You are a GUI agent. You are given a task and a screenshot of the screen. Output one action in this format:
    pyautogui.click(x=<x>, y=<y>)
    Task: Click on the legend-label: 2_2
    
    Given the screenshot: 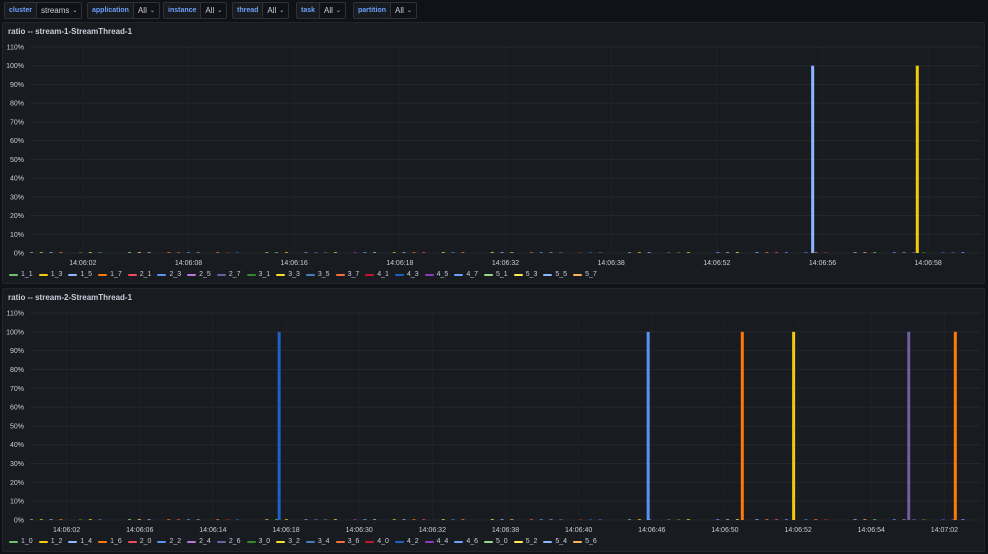 What is the action you would take?
    pyautogui.click(x=175, y=541)
    